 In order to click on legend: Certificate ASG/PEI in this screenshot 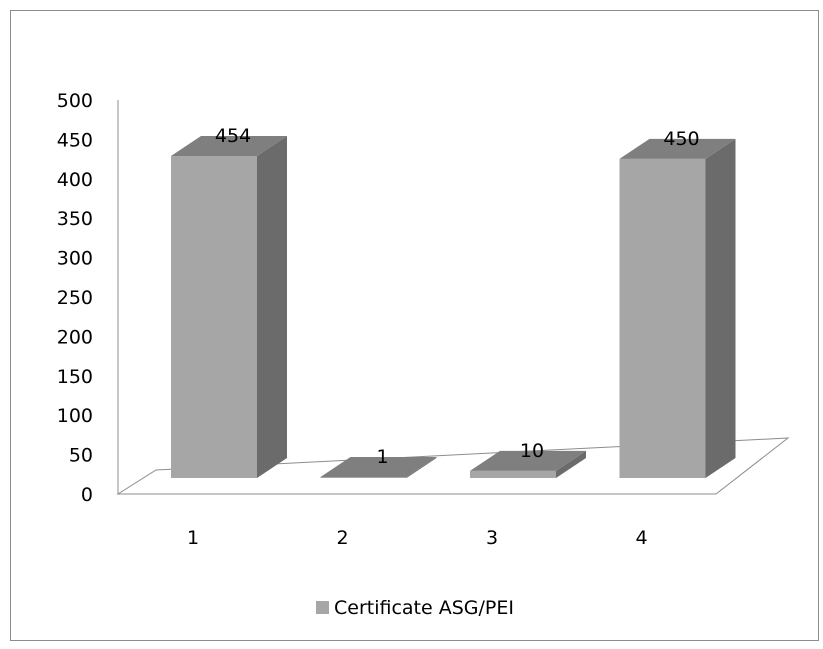, I will do `click(415, 608)`.